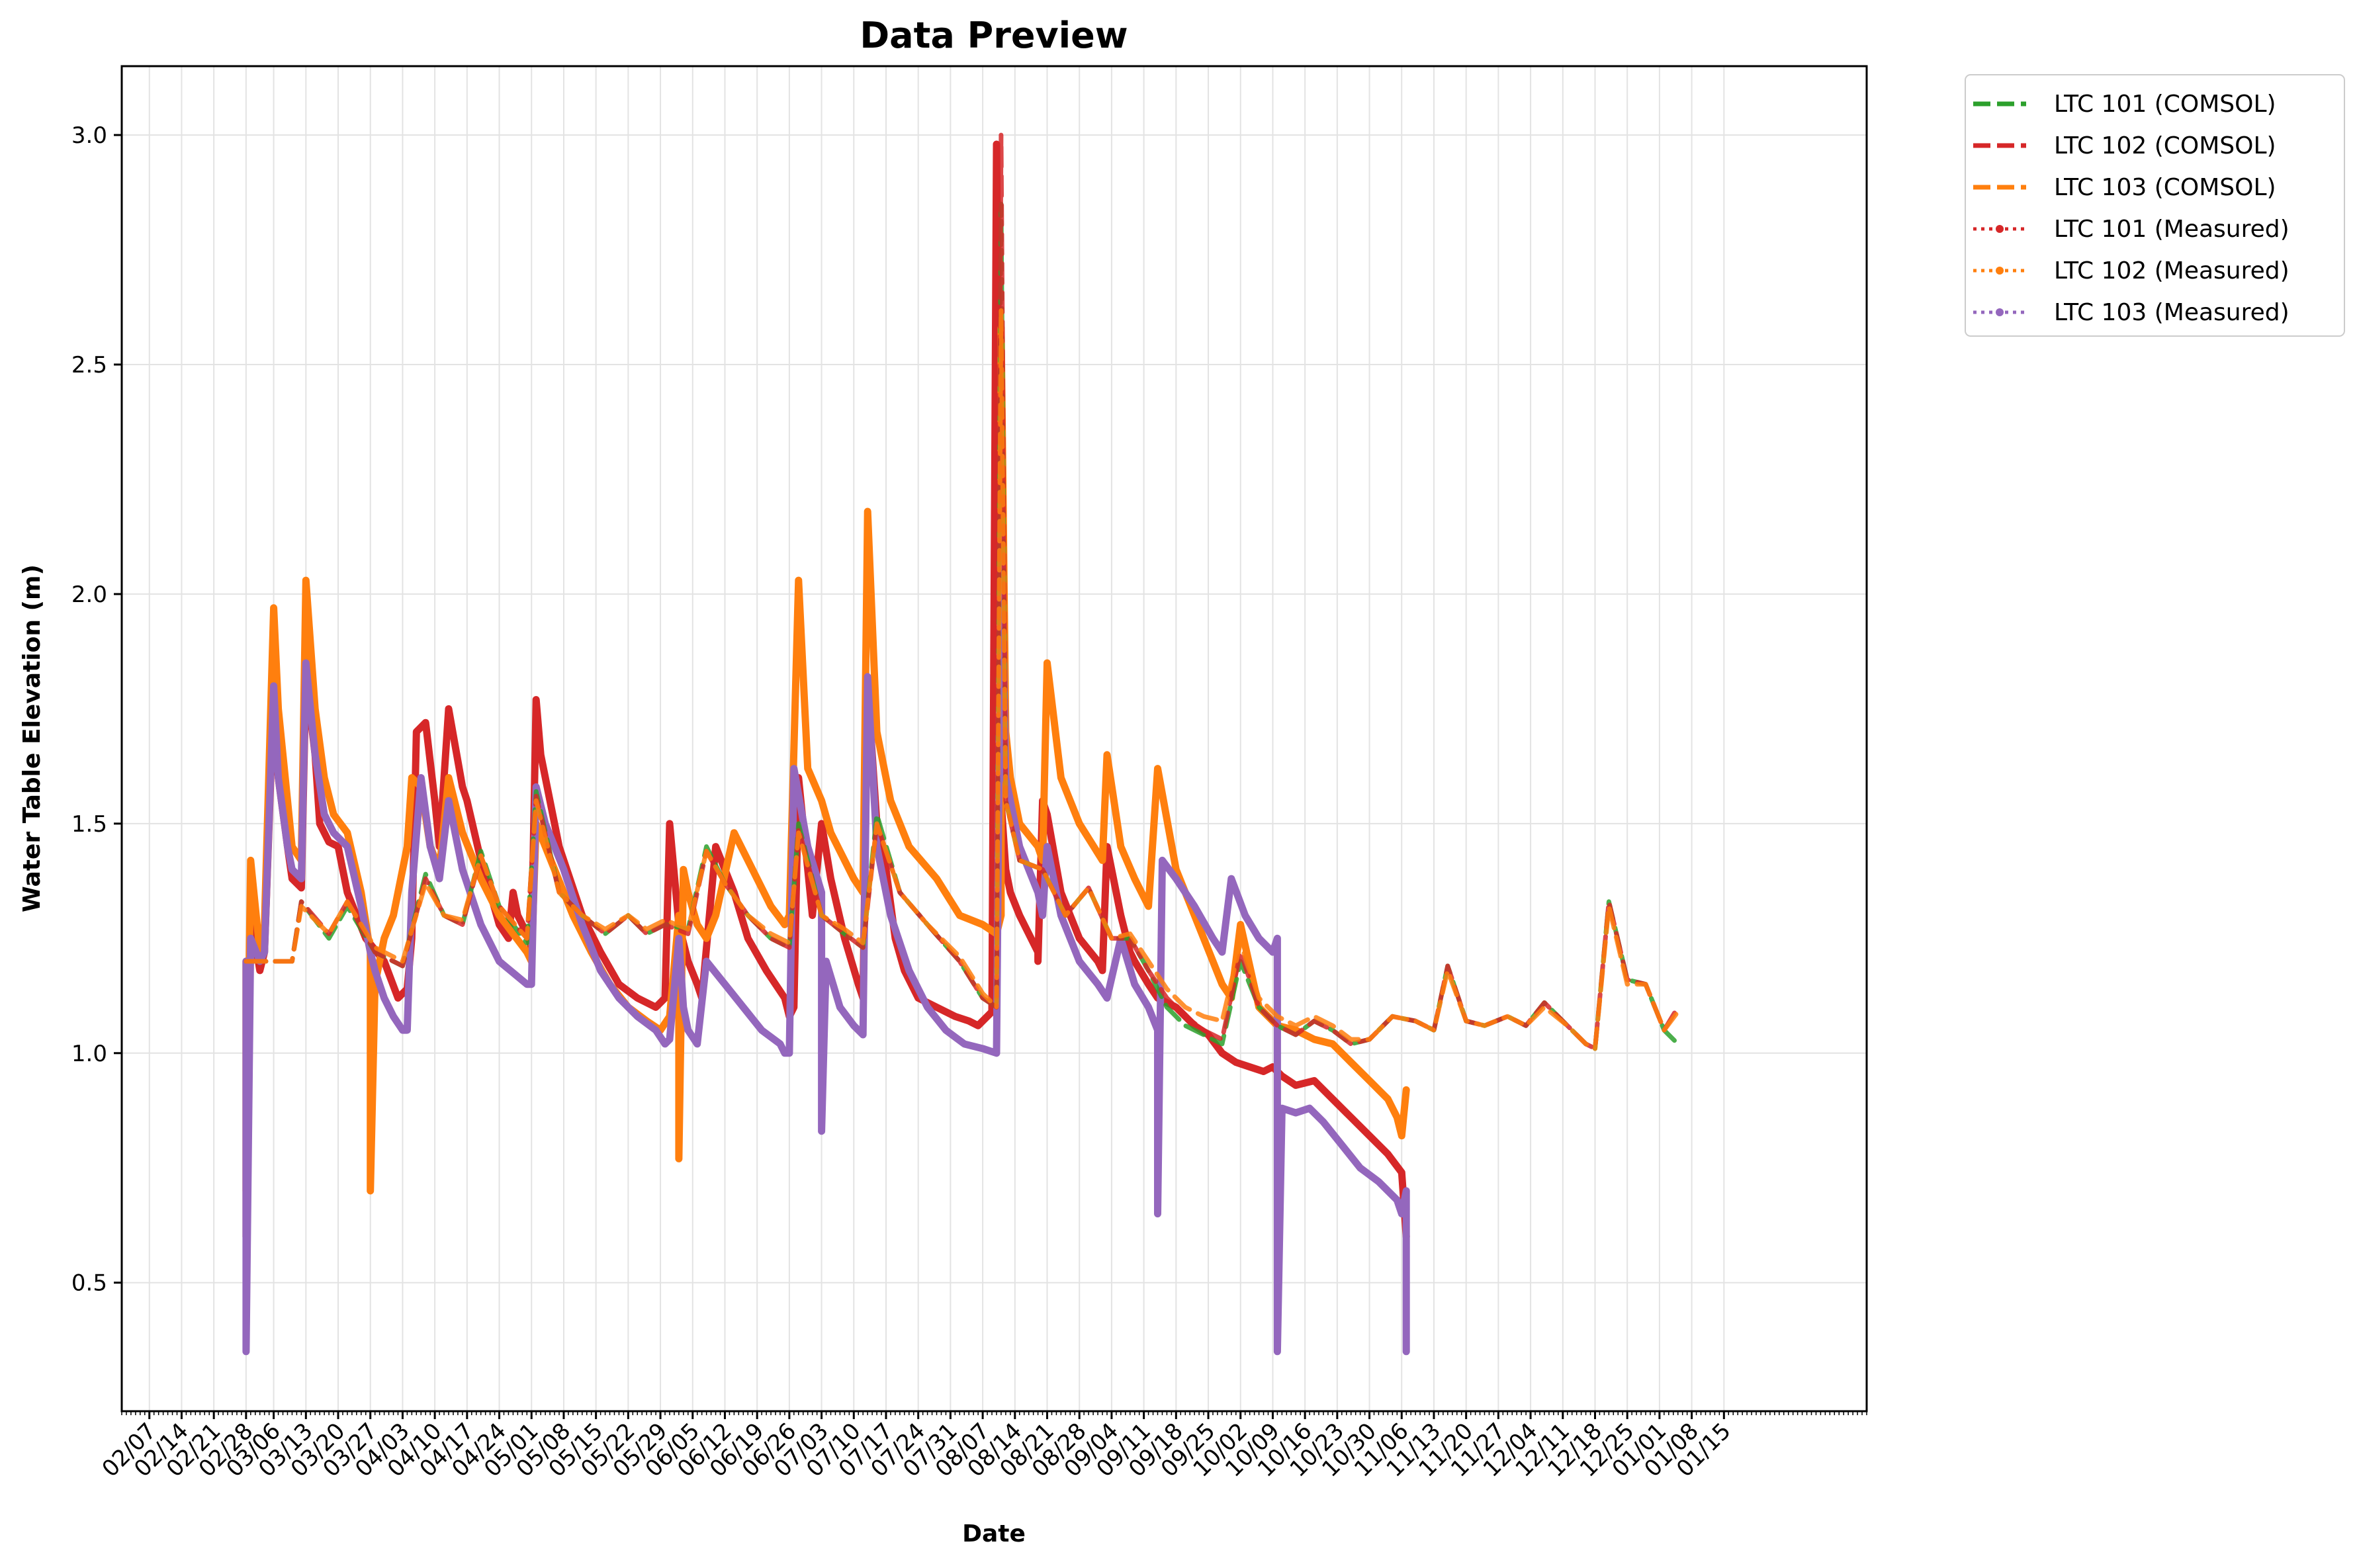  What do you see at coordinates (89, 136) in the screenshot?
I see `y-tick-label: 3.0` at bounding box center [89, 136].